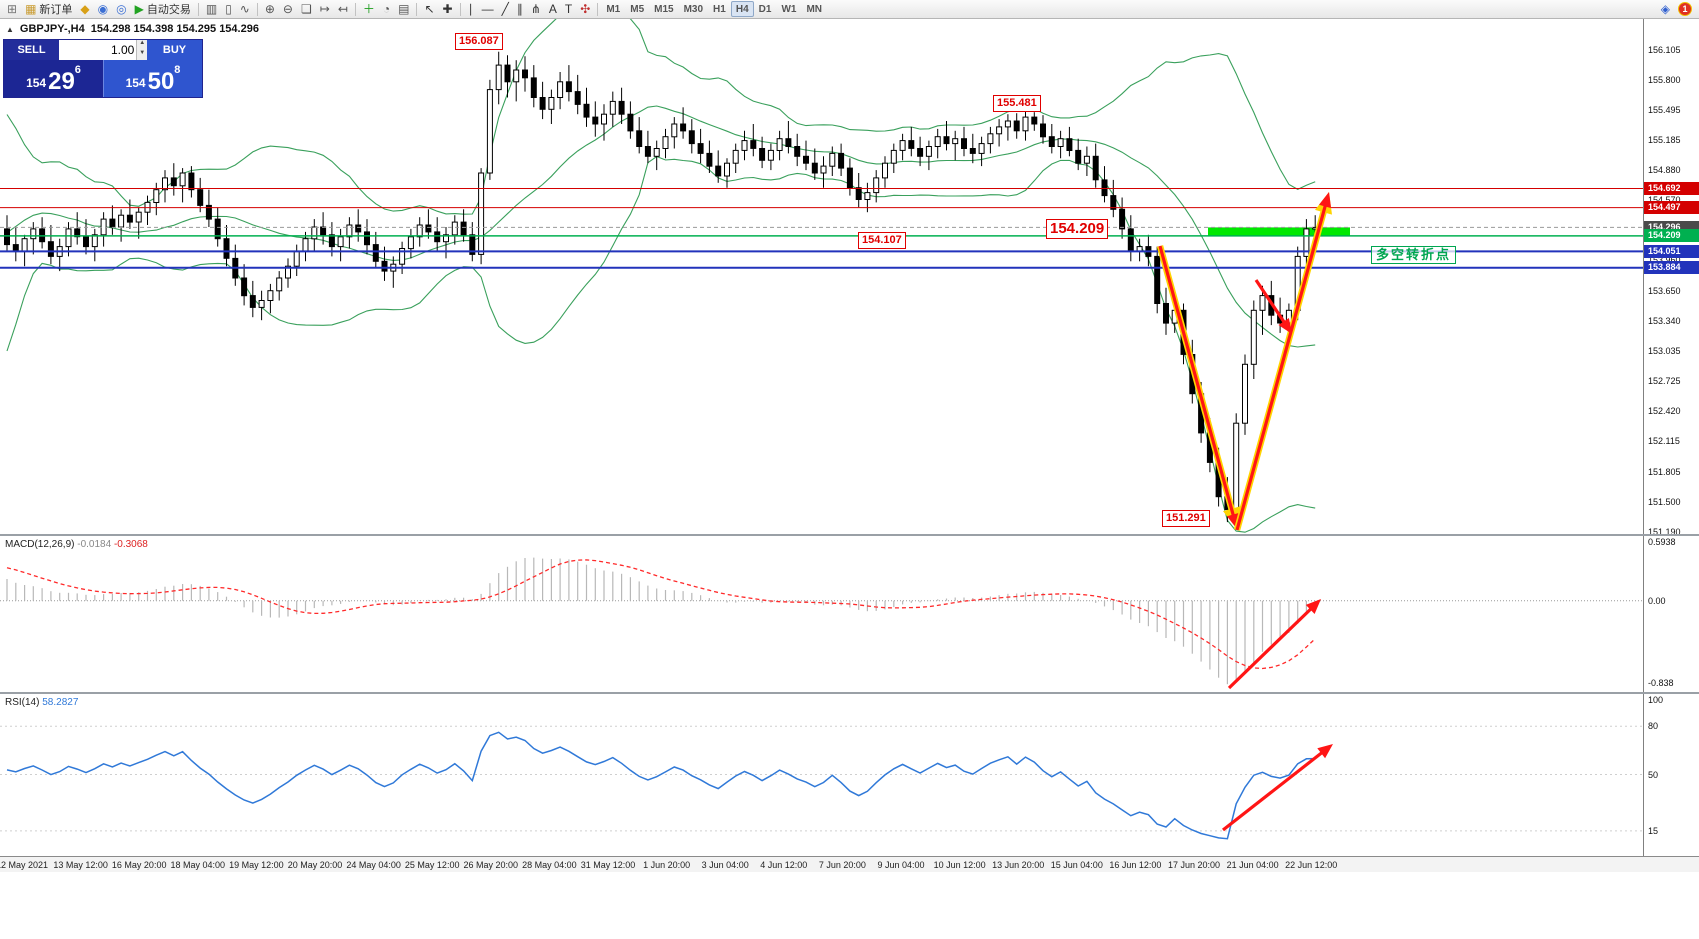 The height and width of the screenshot is (939, 1699). What do you see at coordinates (1664, 140) in the screenshot?
I see `price-axis-tick: 155.185` at bounding box center [1664, 140].